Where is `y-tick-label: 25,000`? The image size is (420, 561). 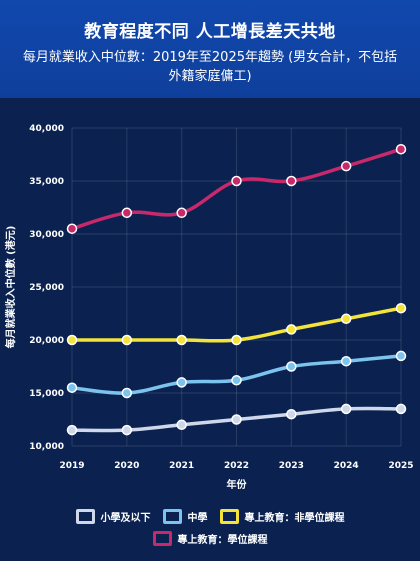
y-tick-label: 25,000 is located at coordinates (46, 288).